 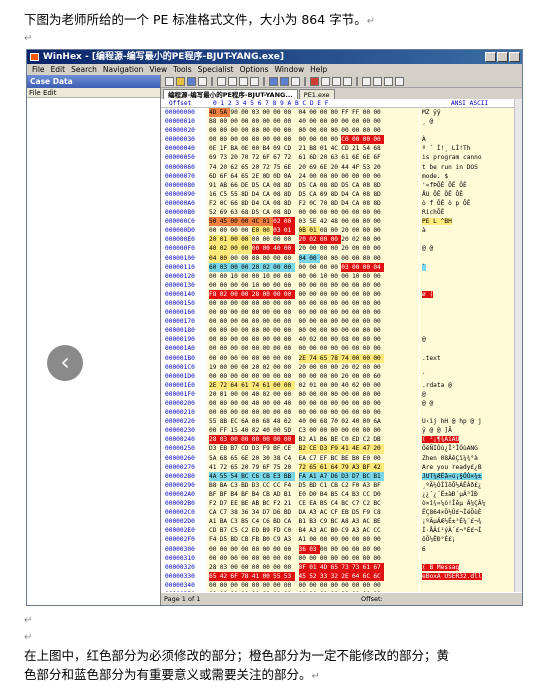 What do you see at coordinates (341, 313) in the screenshot?
I see `hex-row: 00000160 00 00 00 00 00 00 00 00 00 00 00 00 00 00 00 00` at bounding box center [341, 313].